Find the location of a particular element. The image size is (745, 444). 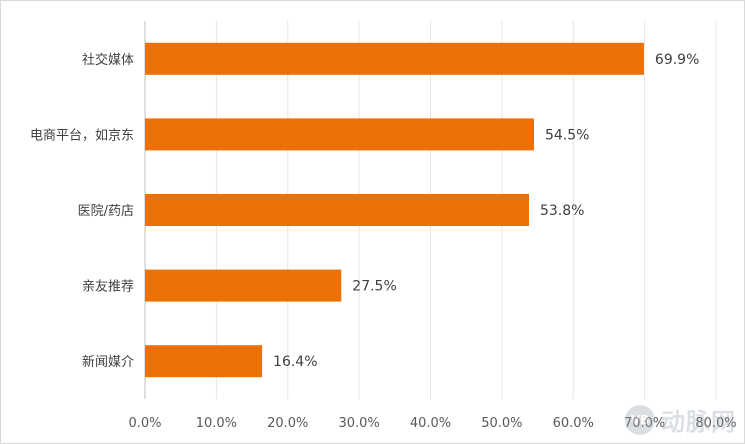

x-tick-label: 10.0% is located at coordinates (216, 423).